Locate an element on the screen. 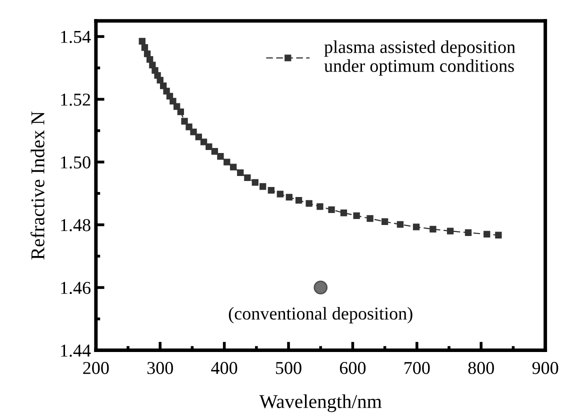  y-tick-label: 1.54 is located at coordinates (76, 37).